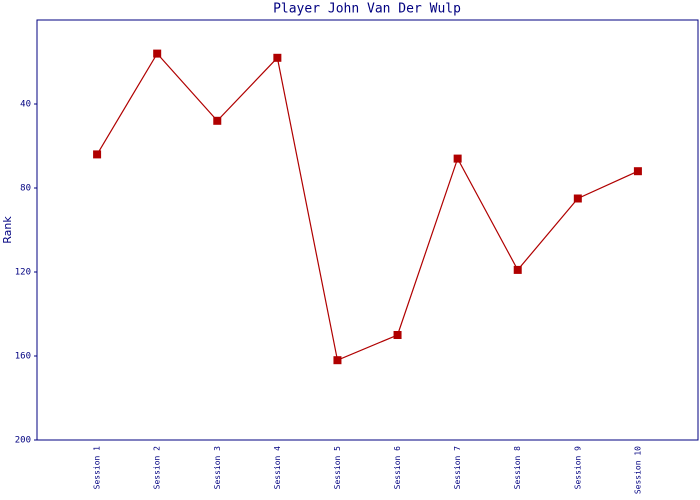 The height and width of the screenshot is (500, 700). Describe the element at coordinates (97, 468) in the screenshot. I see `x-tick-label: Session 1` at that location.